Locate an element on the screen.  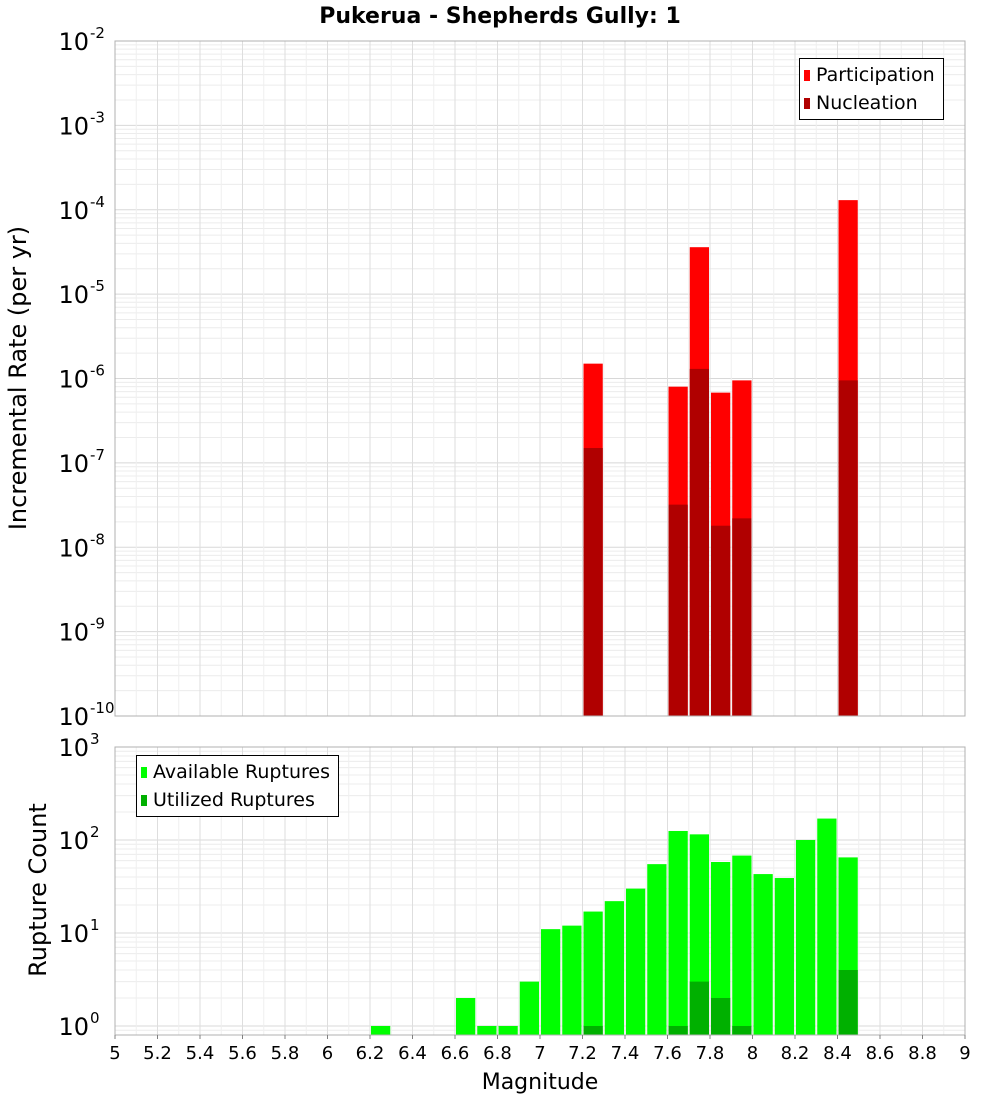
utilized-swatch is located at coordinates (144, 800).